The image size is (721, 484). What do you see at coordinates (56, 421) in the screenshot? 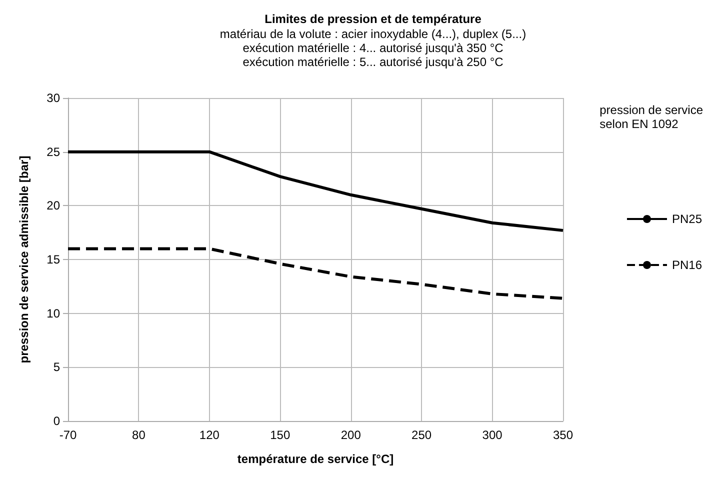
I see `y-tick-label: 0` at bounding box center [56, 421].